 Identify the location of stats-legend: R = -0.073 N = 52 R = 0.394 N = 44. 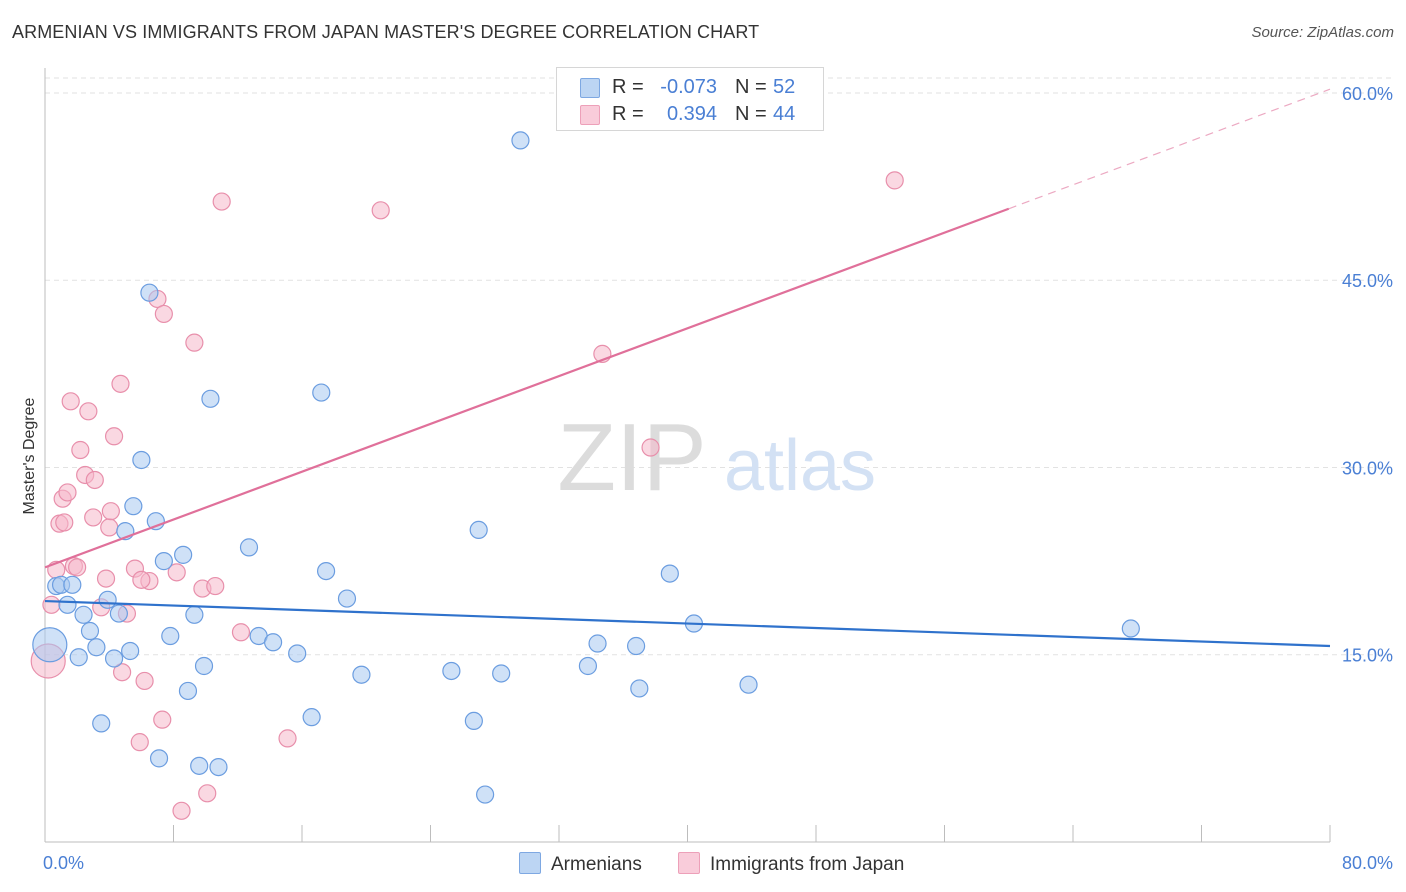
(690, 99).